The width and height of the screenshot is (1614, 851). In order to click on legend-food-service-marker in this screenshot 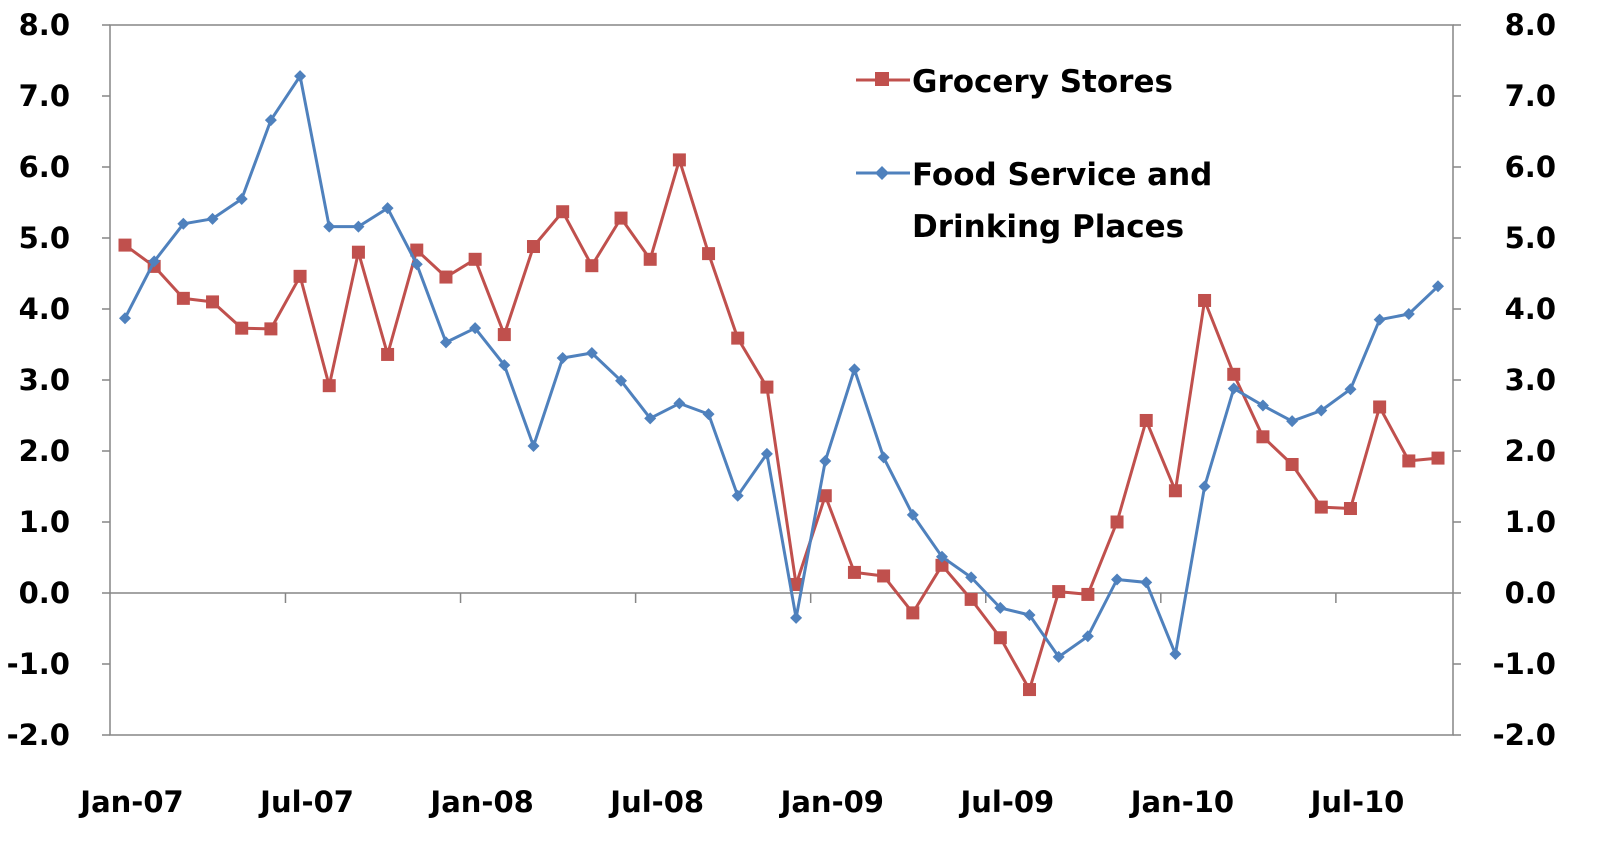, I will do `click(882, 173)`.